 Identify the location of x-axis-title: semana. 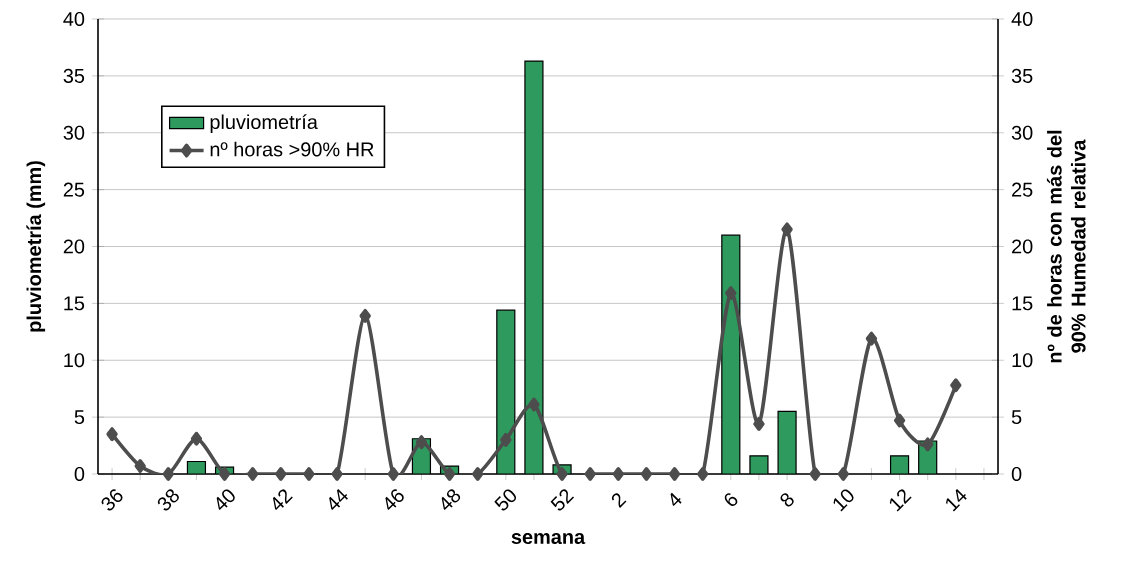
(548, 538).